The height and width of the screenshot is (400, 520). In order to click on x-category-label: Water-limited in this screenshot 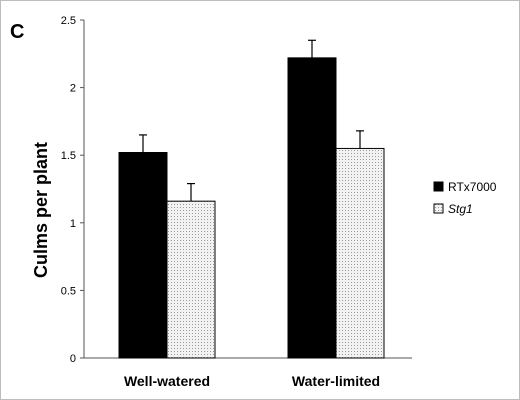, I will do `click(336, 381)`.